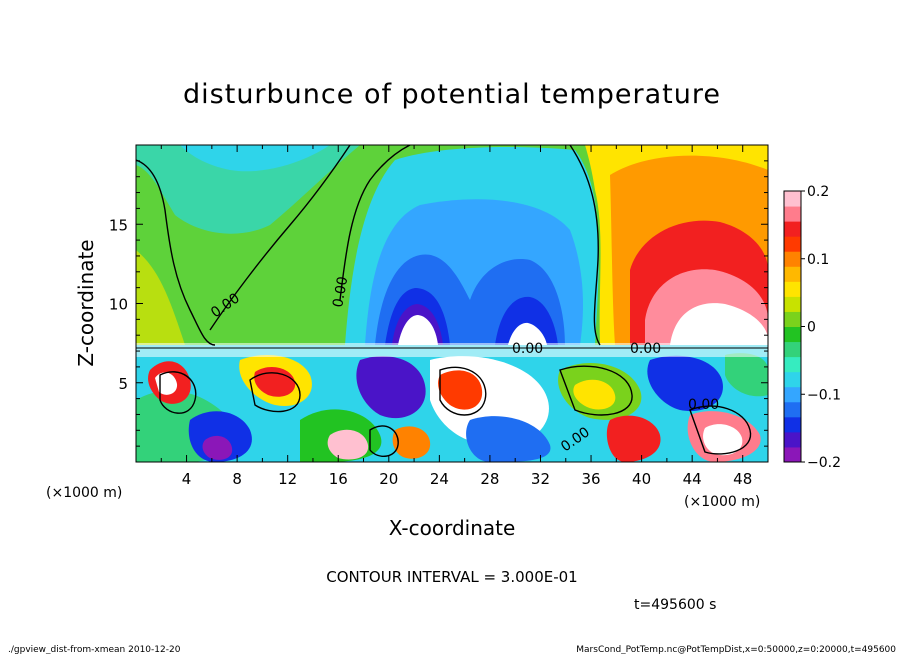  Describe the element at coordinates (118, 225) in the screenshot. I see `y-tick-label: 15` at that location.